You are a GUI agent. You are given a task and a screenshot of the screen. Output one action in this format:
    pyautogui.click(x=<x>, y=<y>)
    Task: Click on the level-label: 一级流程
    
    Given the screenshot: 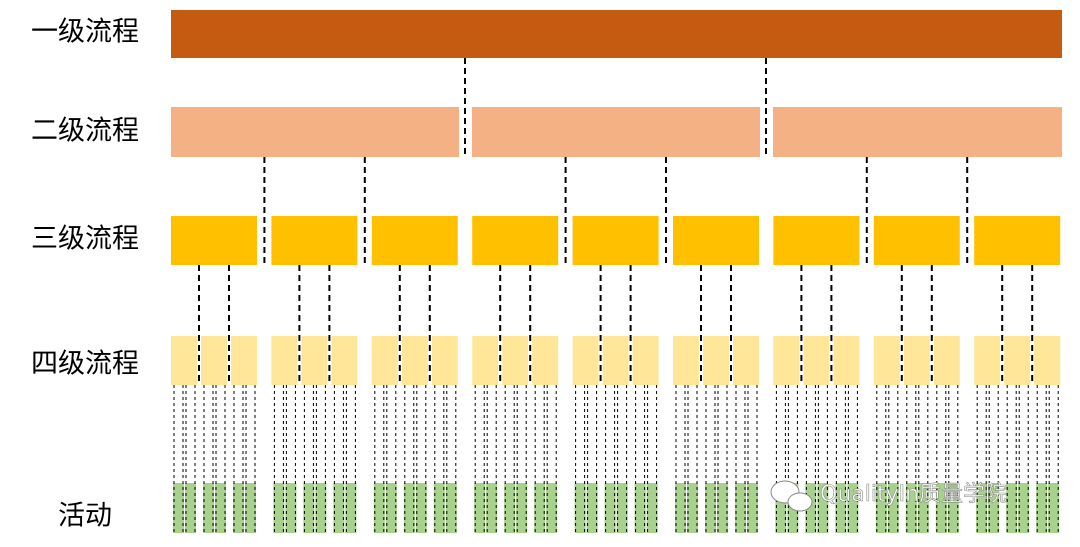 What is the action you would take?
    pyautogui.click(x=85, y=32)
    